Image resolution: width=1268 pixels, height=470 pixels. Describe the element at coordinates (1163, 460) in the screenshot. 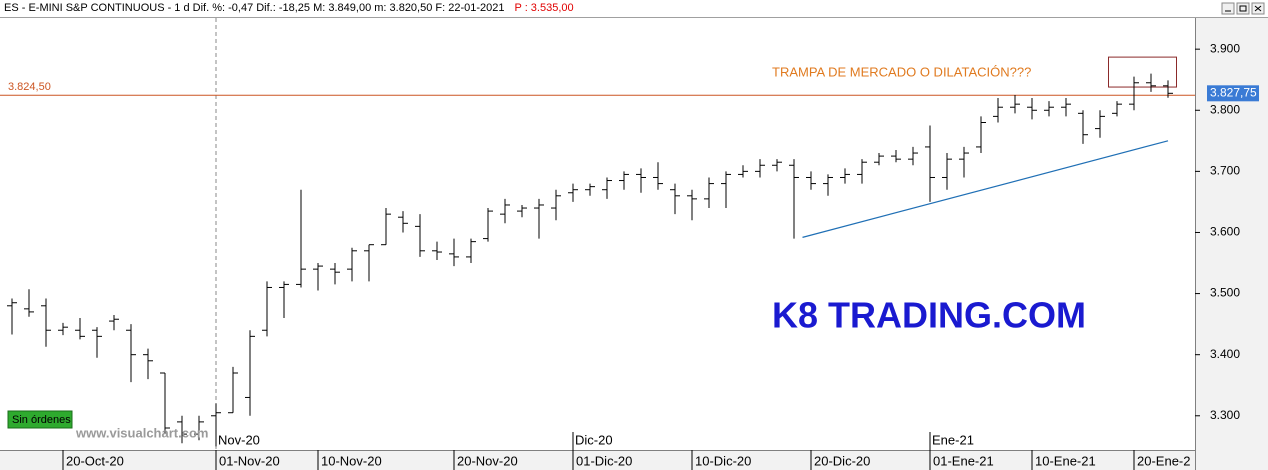

I see `x-tick-label: 20-Ene-2` at that location.